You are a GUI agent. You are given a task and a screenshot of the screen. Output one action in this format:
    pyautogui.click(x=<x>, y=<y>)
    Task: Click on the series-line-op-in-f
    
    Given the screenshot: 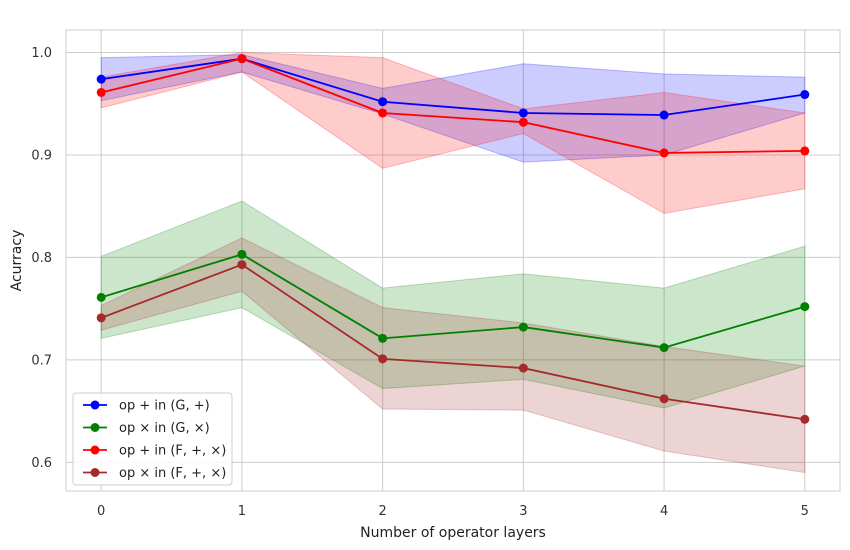 What is the action you would take?
    pyautogui.click(x=452, y=105)
    